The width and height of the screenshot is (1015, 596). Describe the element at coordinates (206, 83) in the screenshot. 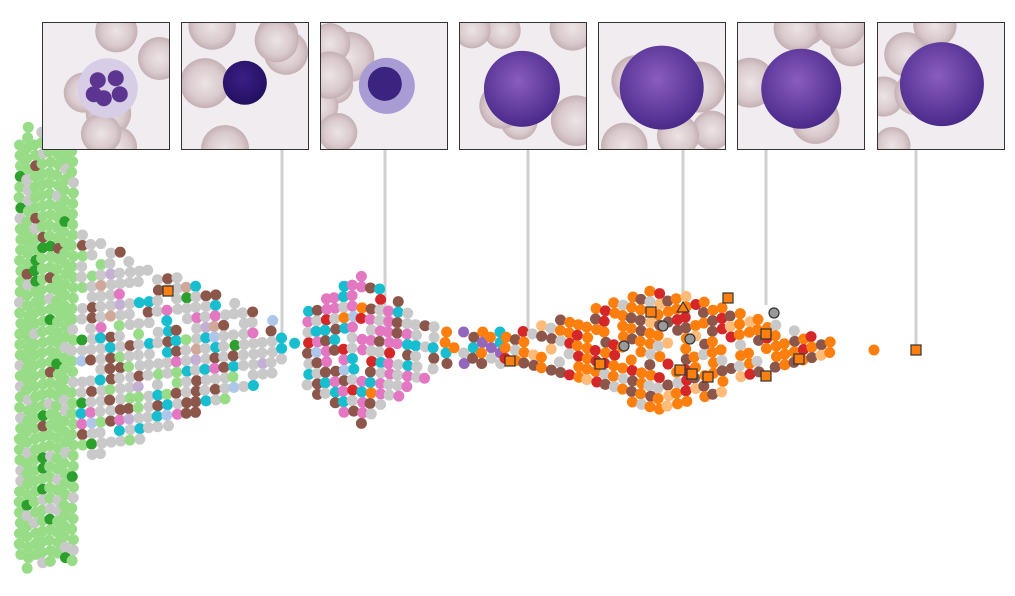

I see `red-blood-cell` at that location.